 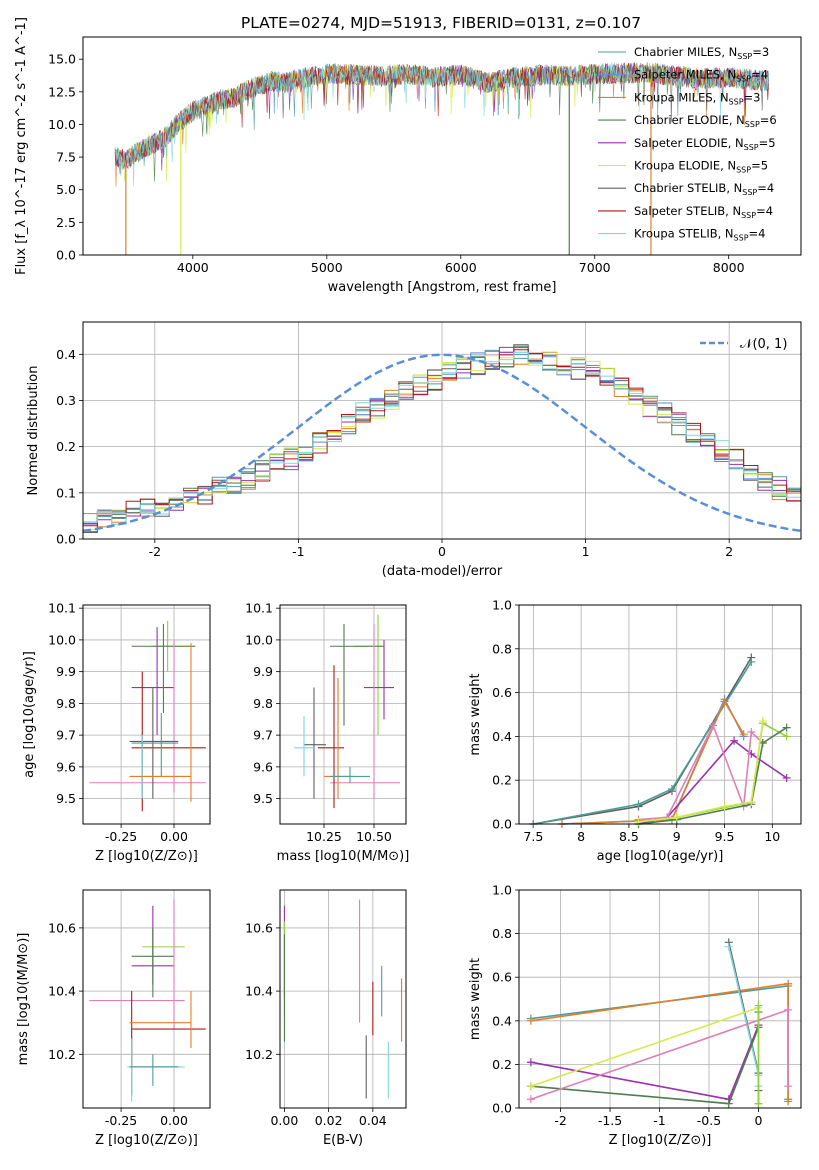 What do you see at coordinates (441, 124) in the screenshot?
I see `spectrum-series-line` at bounding box center [441, 124].